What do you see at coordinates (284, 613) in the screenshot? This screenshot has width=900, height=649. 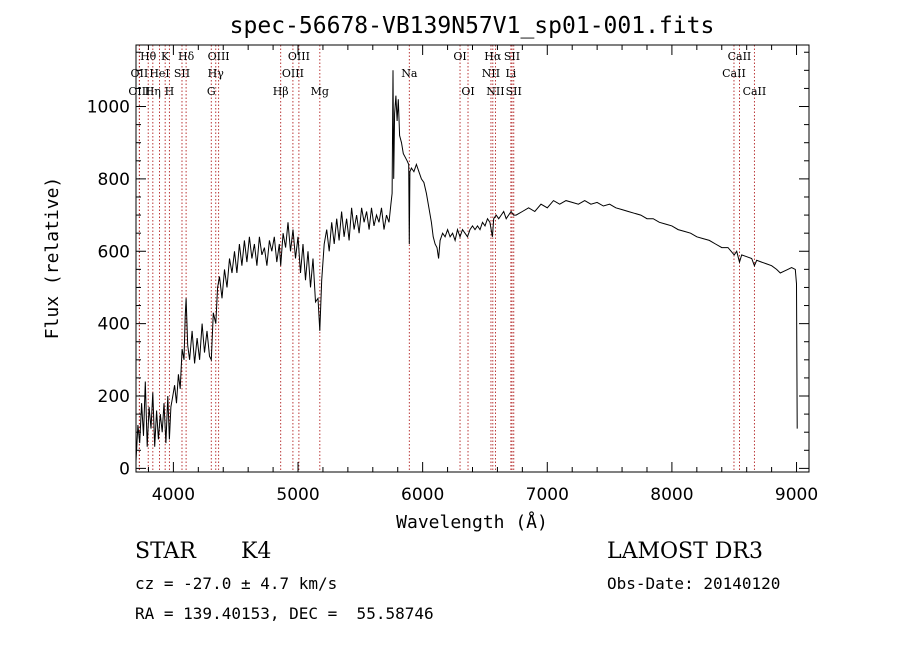 I see `coordinates: RA = 139.40153, DEC = 55.58746` at bounding box center [284, 613].